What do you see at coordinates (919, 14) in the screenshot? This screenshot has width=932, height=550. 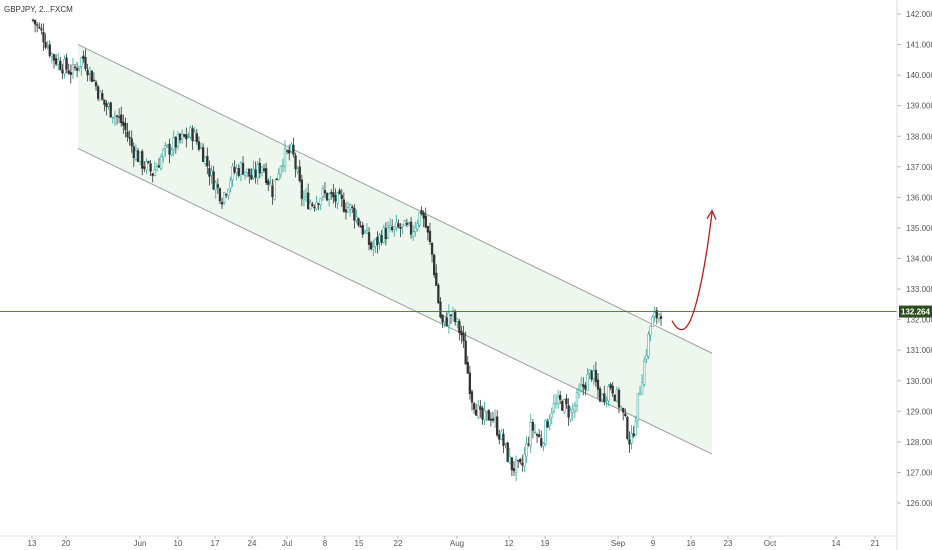 I see `y-tick-label: 142.000` at bounding box center [919, 14].